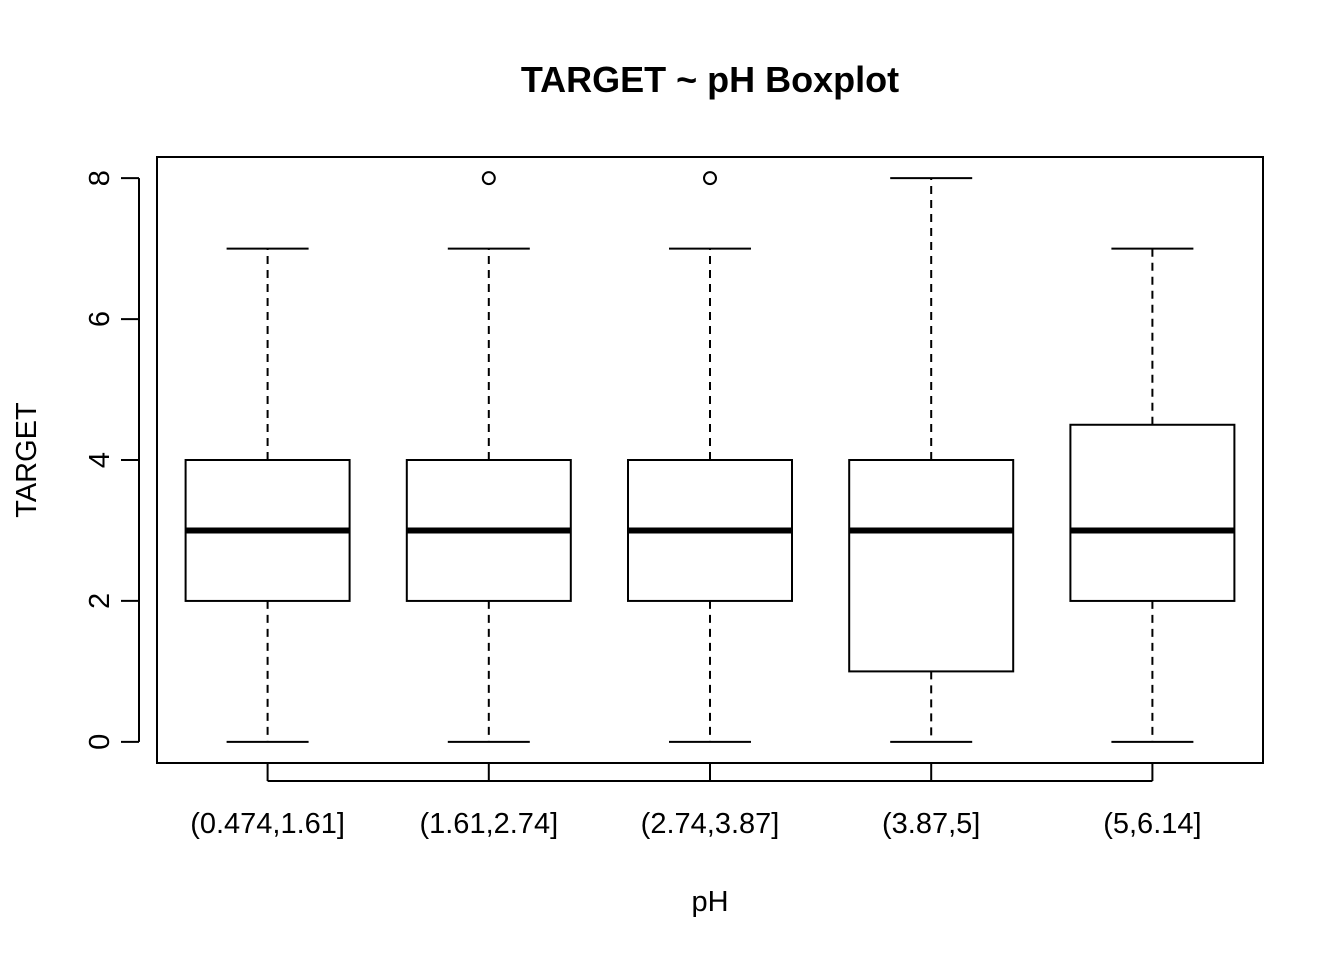 This screenshot has height=960, width=1344. I want to click on x-axis-label: pH, so click(709, 902).